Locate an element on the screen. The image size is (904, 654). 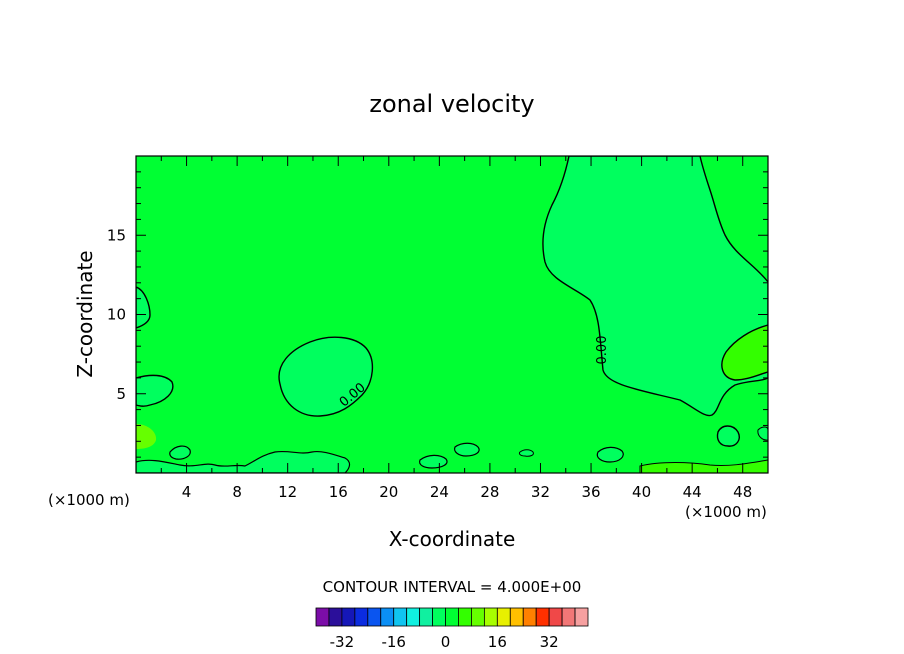
x-tick-label: 32 is located at coordinates (540, 492).